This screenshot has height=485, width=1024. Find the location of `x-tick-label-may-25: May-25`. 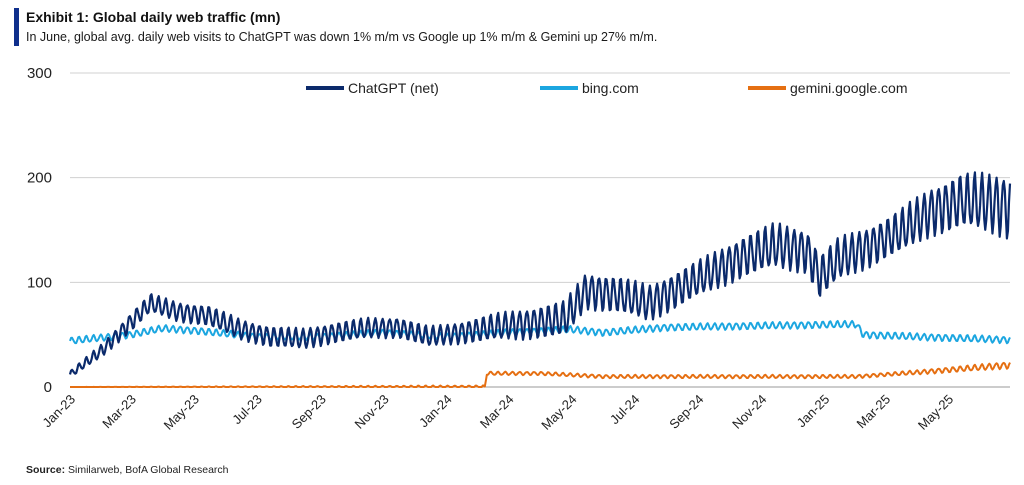

x-tick-label-may-25: May-25 is located at coordinates (935, 412).